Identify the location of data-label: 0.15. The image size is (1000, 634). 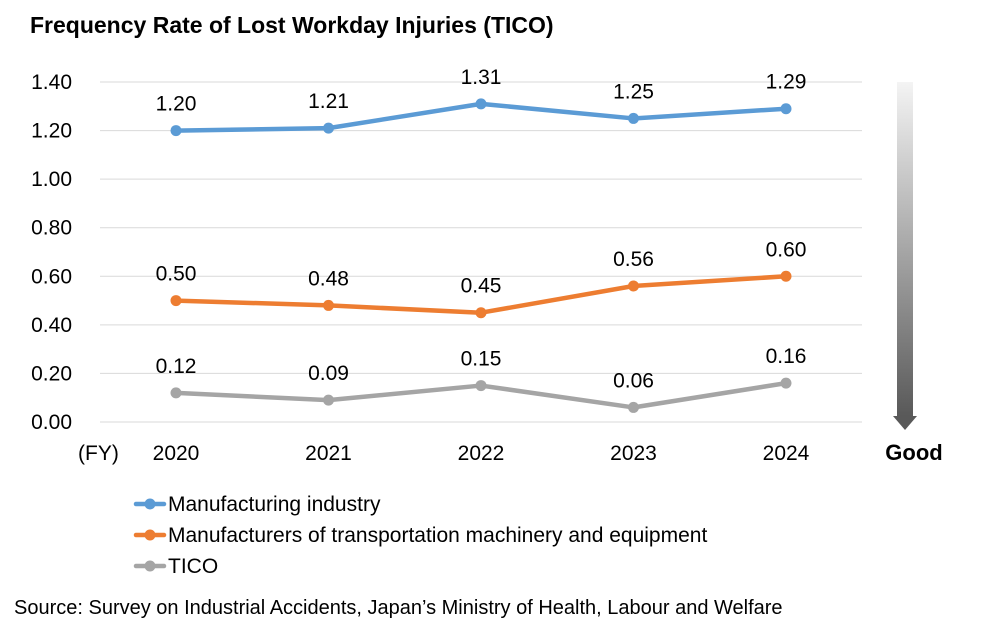
(481, 359).